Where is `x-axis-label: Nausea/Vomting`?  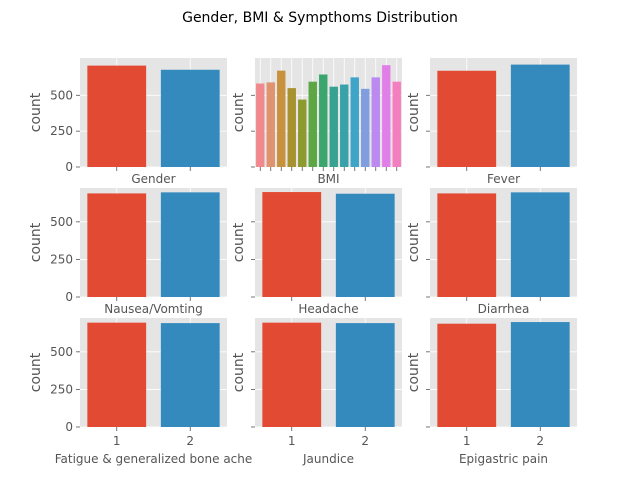 x-axis-label: Nausea/Vomting is located at coordinates (153, 309).